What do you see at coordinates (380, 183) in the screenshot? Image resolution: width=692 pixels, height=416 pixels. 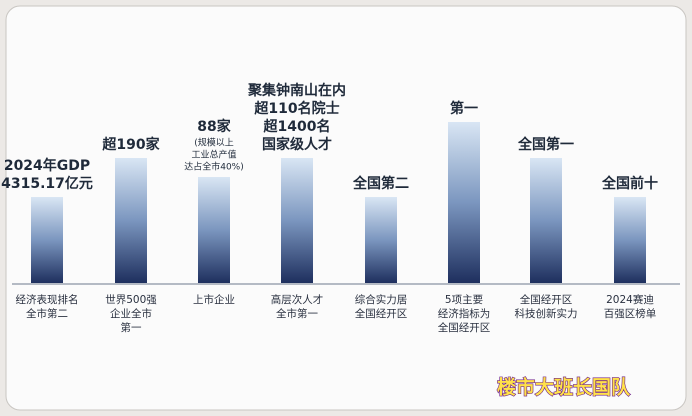 I see `bar-label: 全国第二` at bounding box center [380, 183].